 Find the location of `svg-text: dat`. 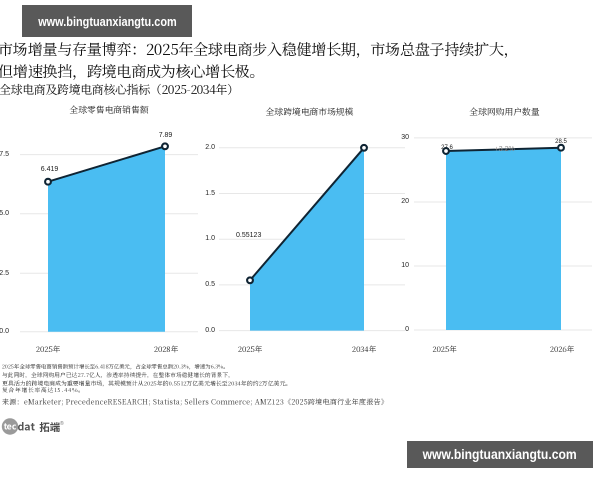

svg-text: dat is located at coordinates (27, 427).